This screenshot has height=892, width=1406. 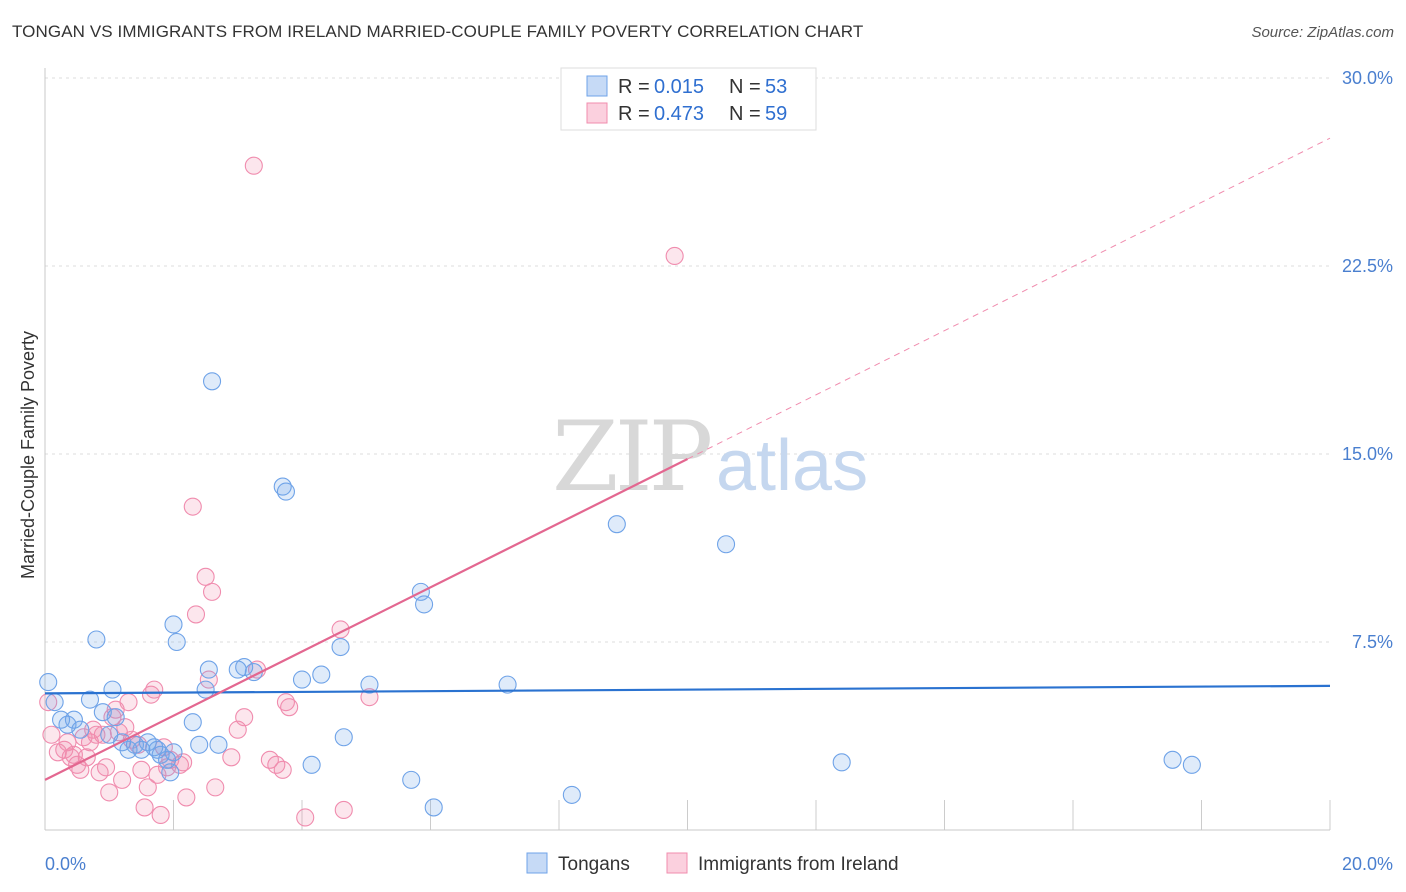 I want to click on bottom-legend-swatch-ireland, so click(x=677, y=863).